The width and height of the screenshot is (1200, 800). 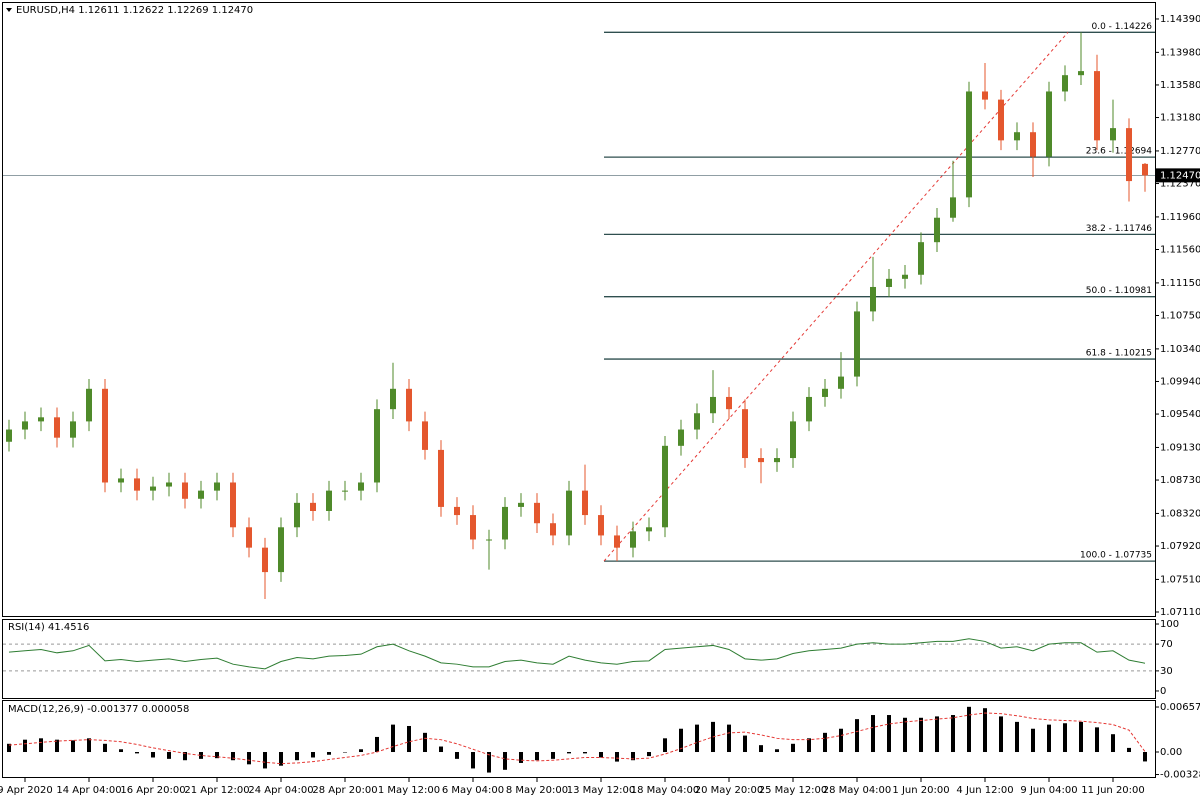 What do you see at coordinates (216, 790) in the screenshot?
I see `x-tick-label: 21 Apr 12:00` at bounding box center [216, 790].